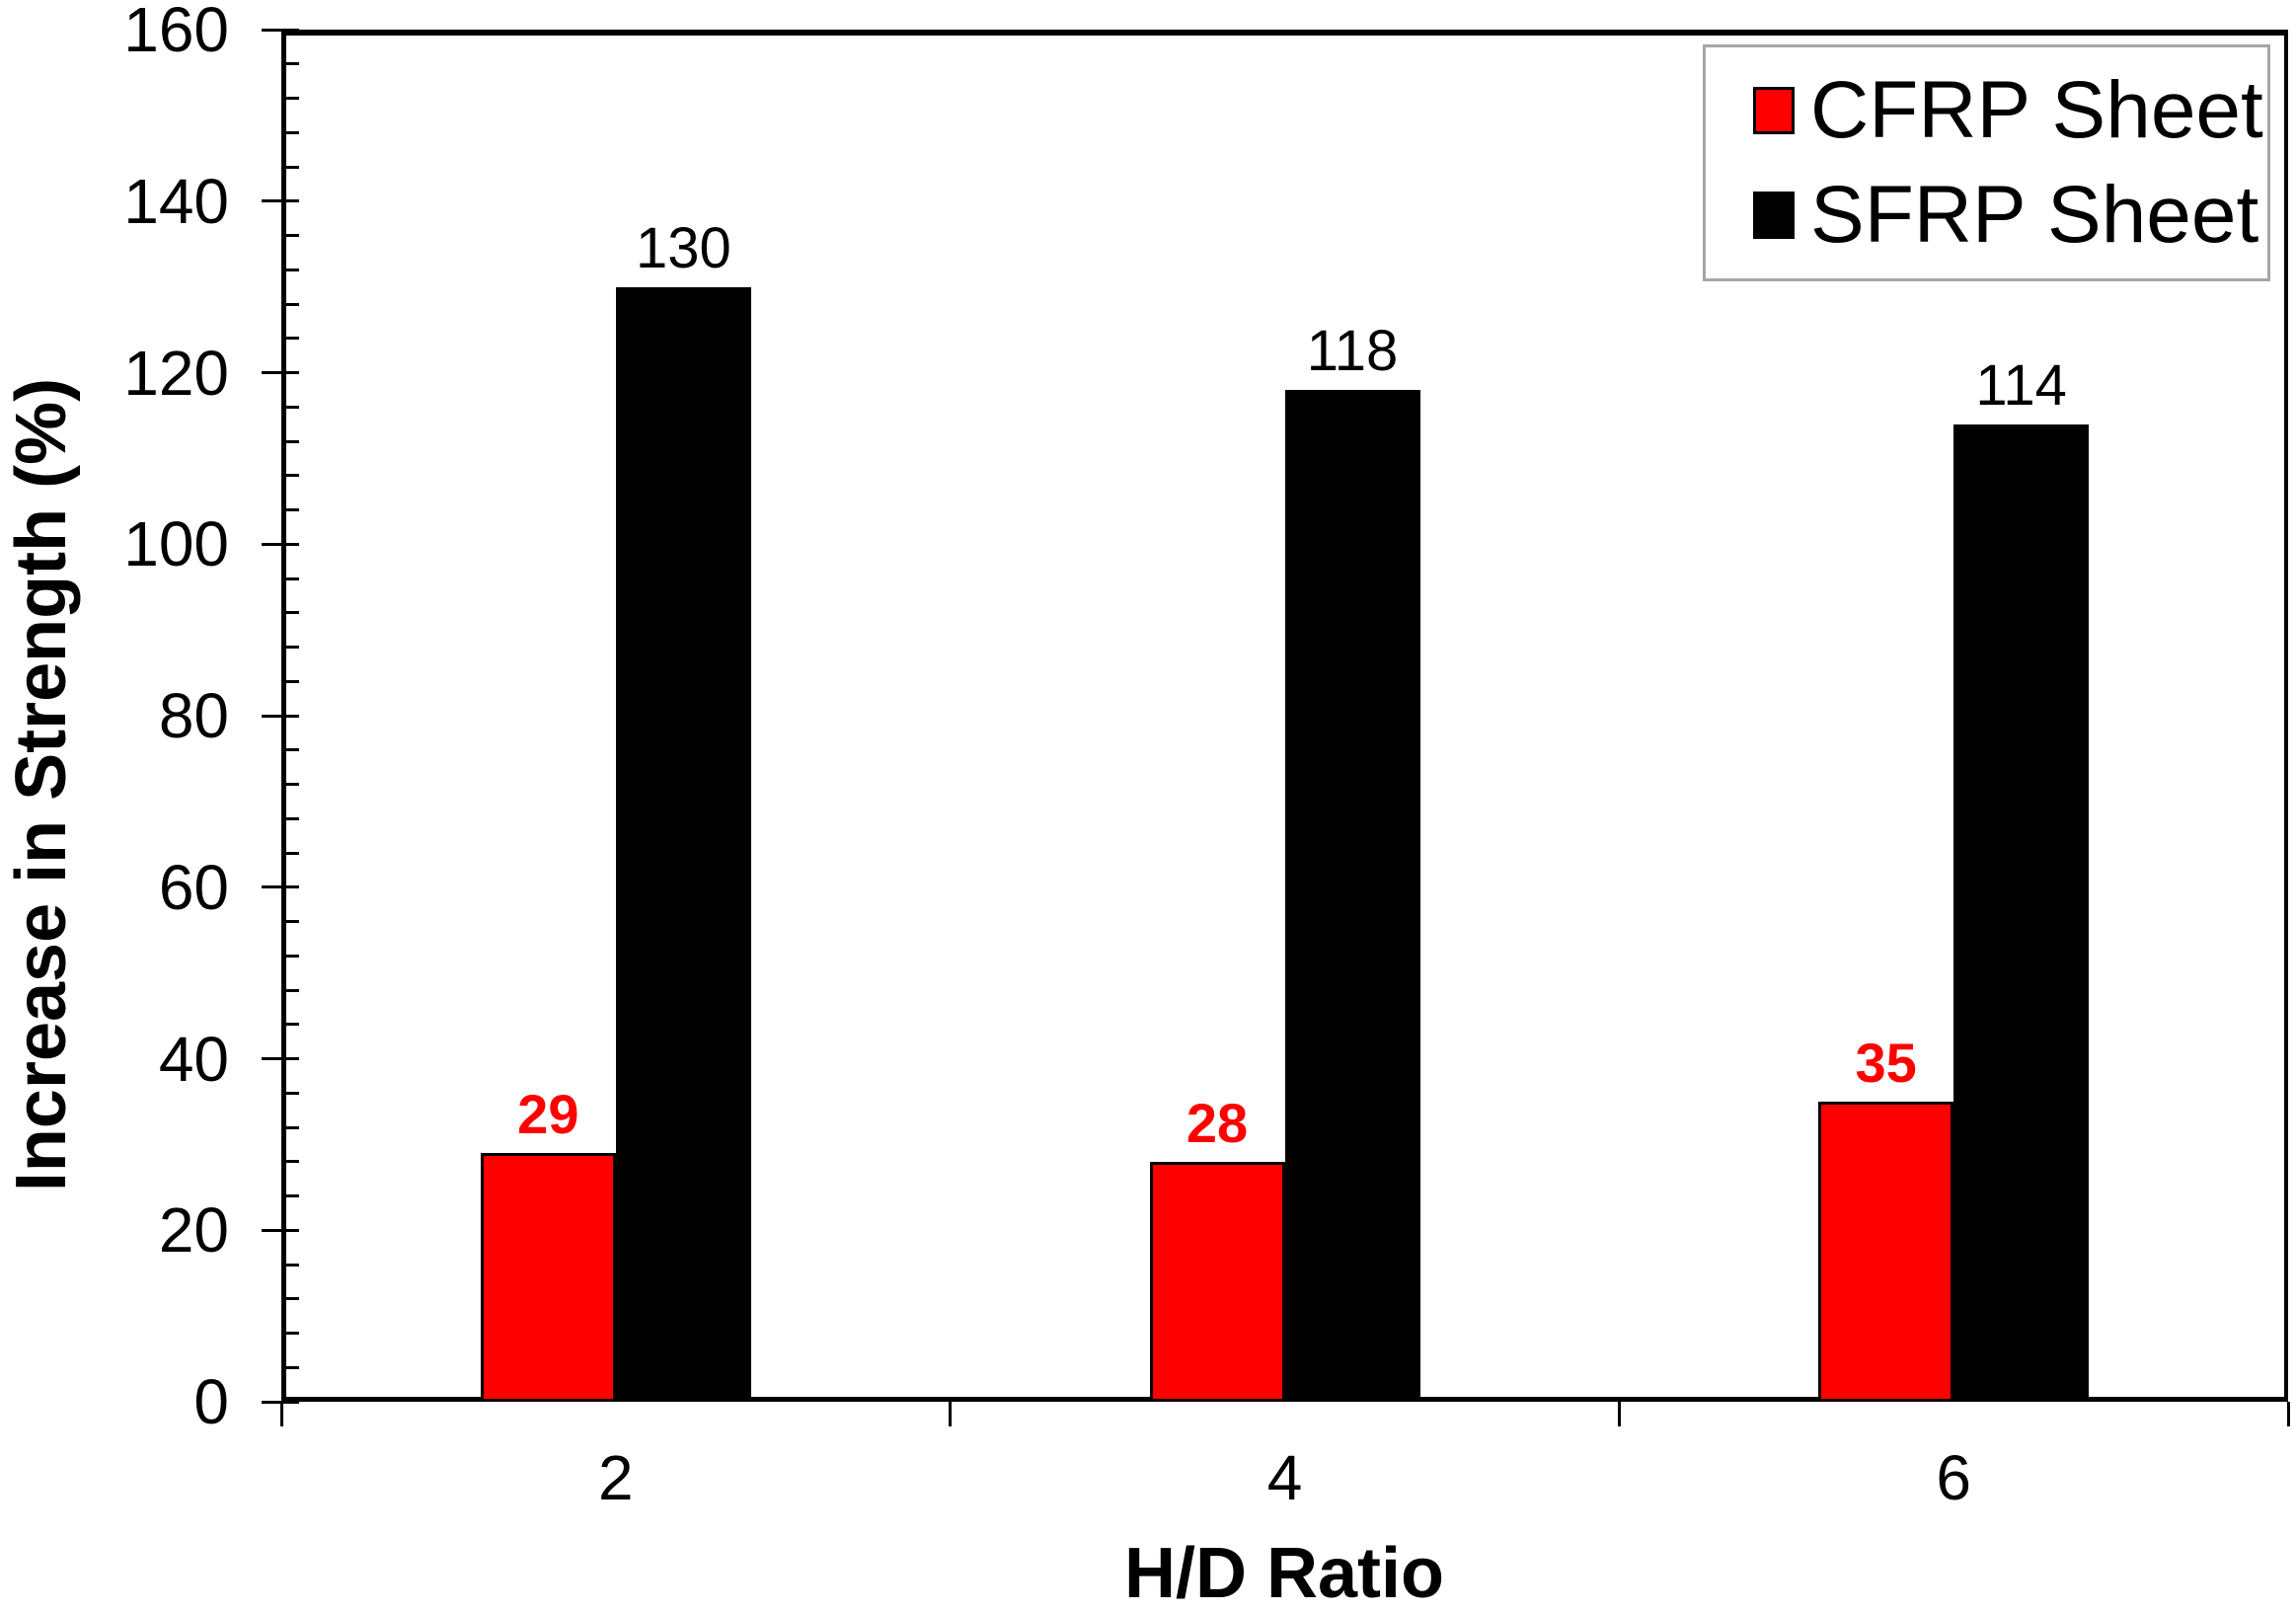 Image resolution: width=2296 pixels, height=1613 pixels. I want to click on legend-item: SFRP Sheet, so click(2010, 215).